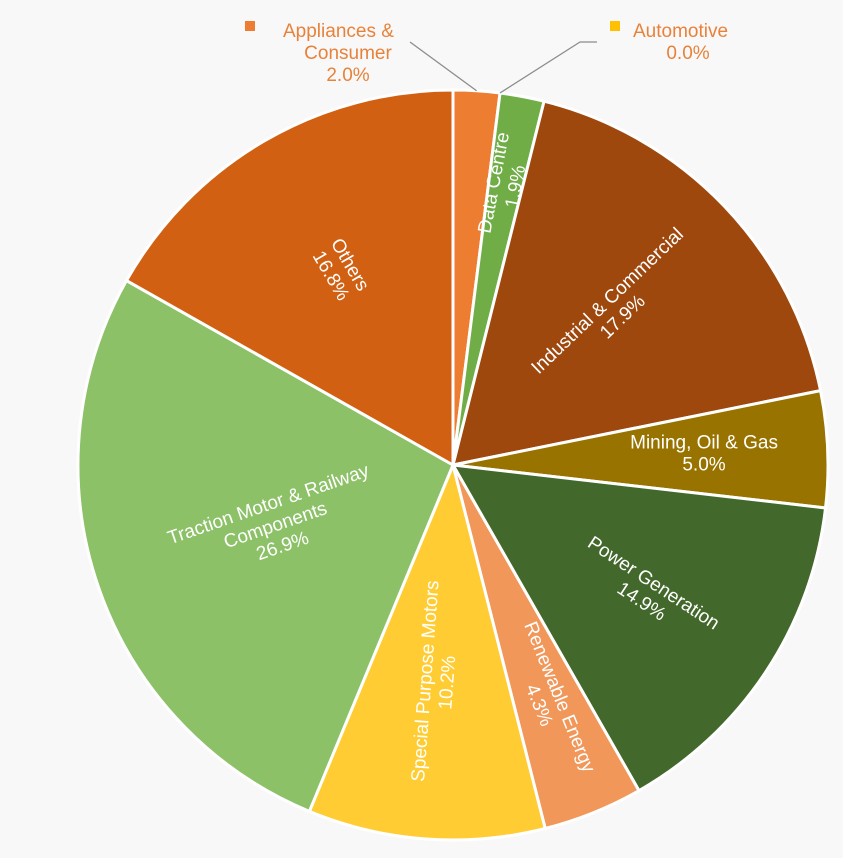  Describe the element at coordinates (615, 26) in the screenshot. I see `label-marker-automotive` at that location.